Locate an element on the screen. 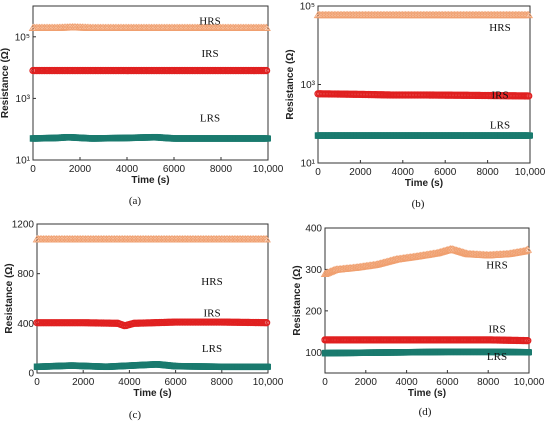 The image size is (550, 427). y-tick-label: 10³ is located at coordinates (23, 99).